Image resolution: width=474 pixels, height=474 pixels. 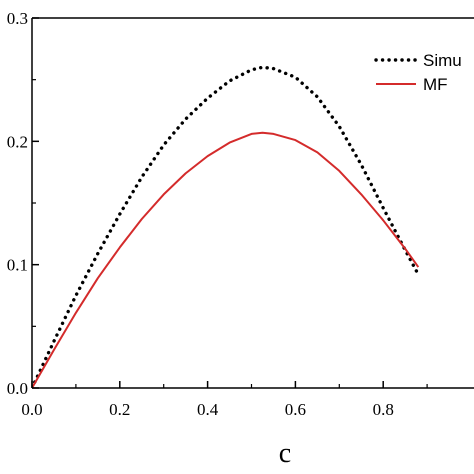 What do you see at coordinates (442, 60) in the screenshot?
I see `legend-label-simu: Simu` at bounding box center [442, 60].